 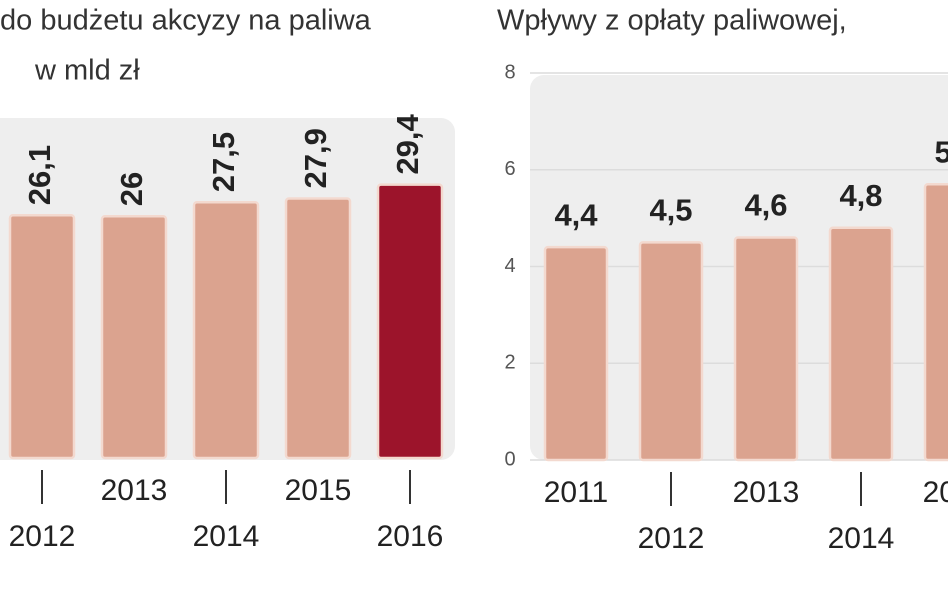 What do you see at coordinates (186, 21) in the screenshot?
I see `chart-title: do budżetu akcyzy na paliwa` at bounding box center [186, 21].